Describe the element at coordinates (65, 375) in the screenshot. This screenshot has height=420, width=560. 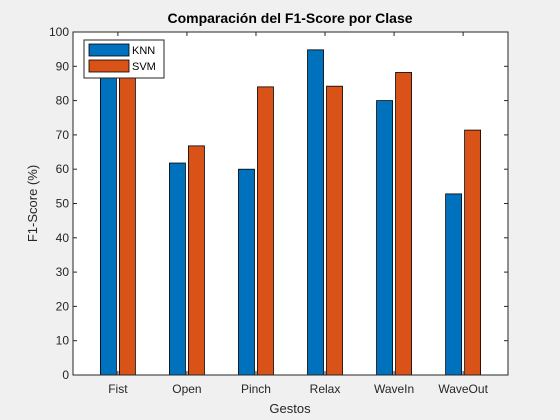
I see `y-tick-label: 0` at that location.